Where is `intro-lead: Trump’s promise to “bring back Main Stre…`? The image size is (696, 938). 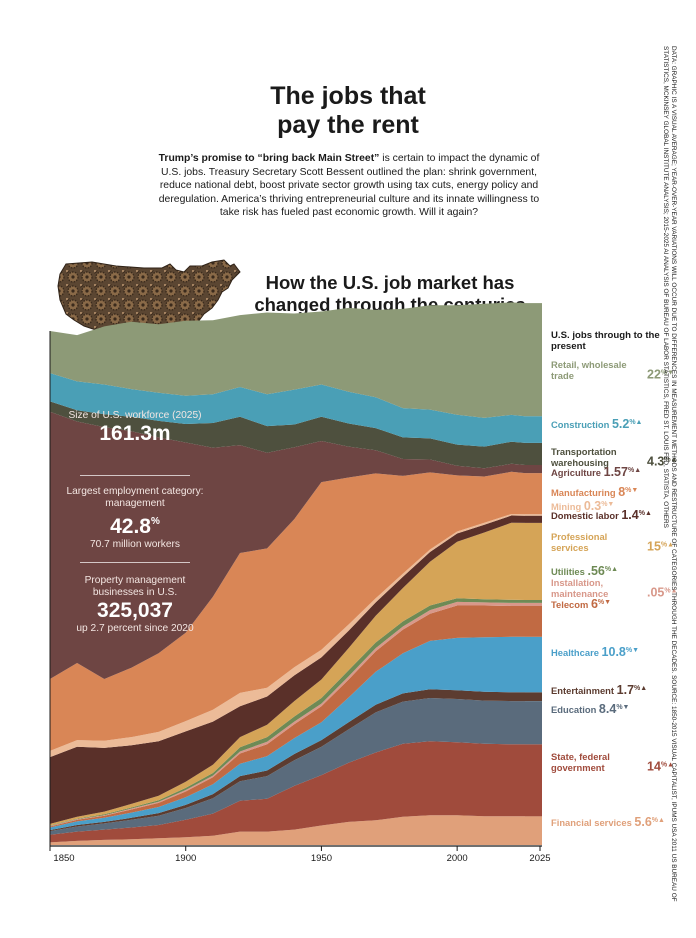
intro-lead: Trump’s promise to “bring back Main Stre… is located at coordinates (269, 158).